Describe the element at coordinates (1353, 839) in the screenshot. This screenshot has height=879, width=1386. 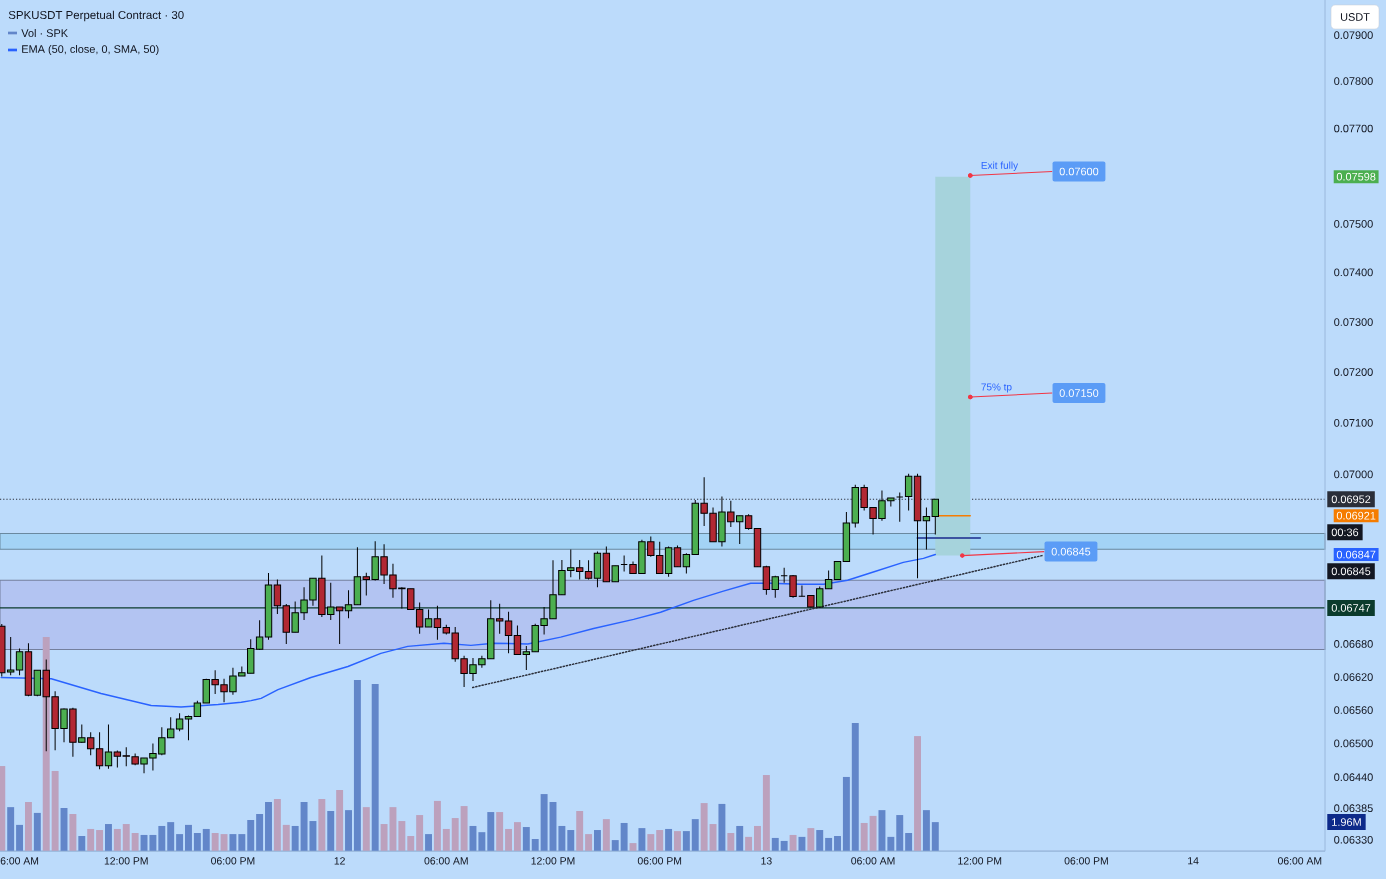
I see `y-tick-label: 0.06330` at that location.